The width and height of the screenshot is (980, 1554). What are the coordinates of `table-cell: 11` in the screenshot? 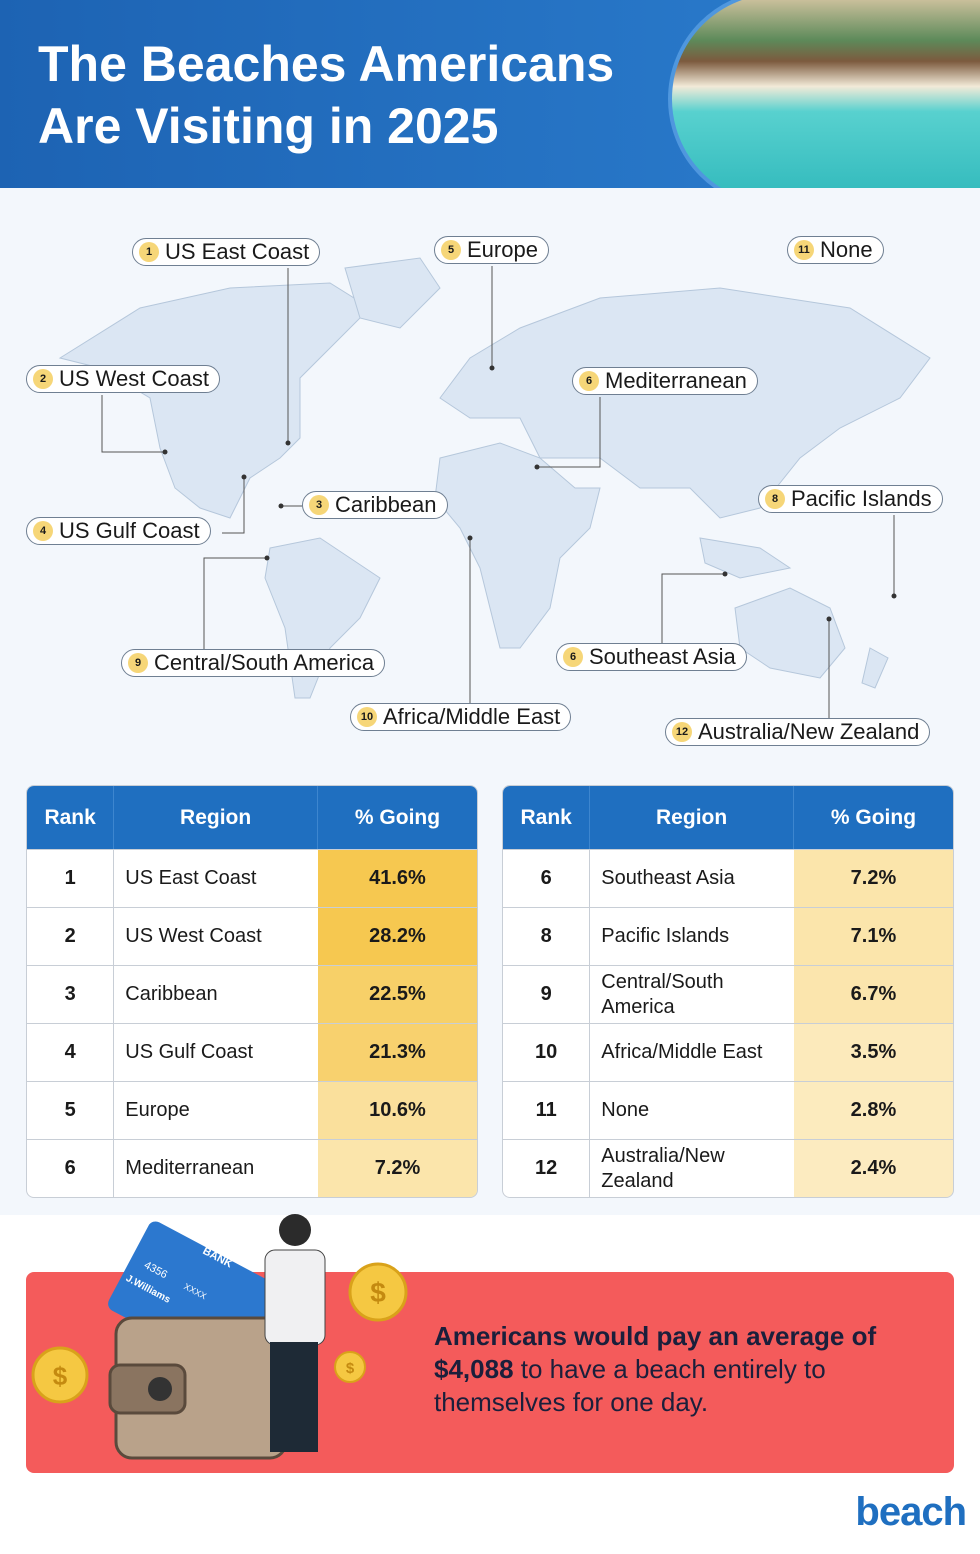 It's located at (547, 1110).